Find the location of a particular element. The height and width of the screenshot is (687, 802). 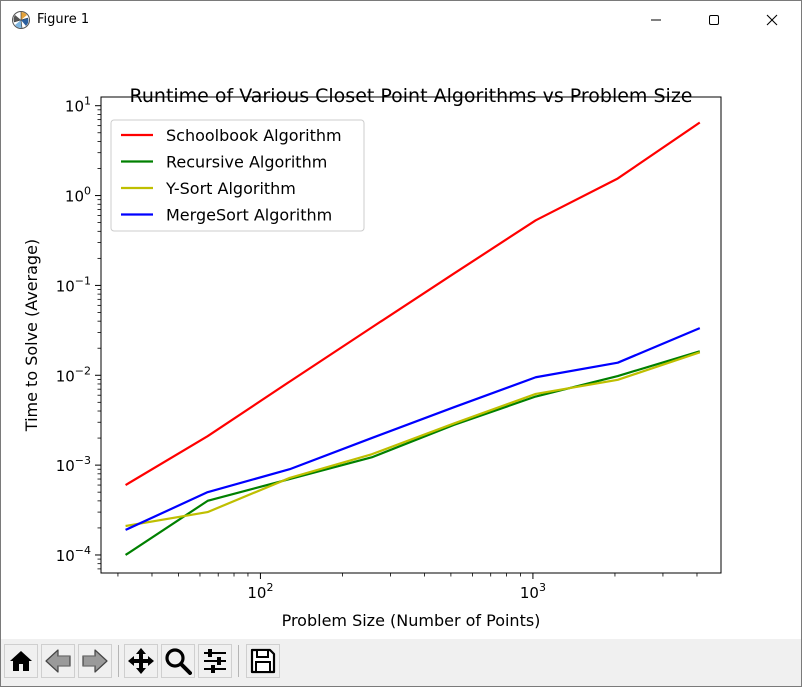

y-tick-label: 10⁻¹ is located at coordinates (73, 284).